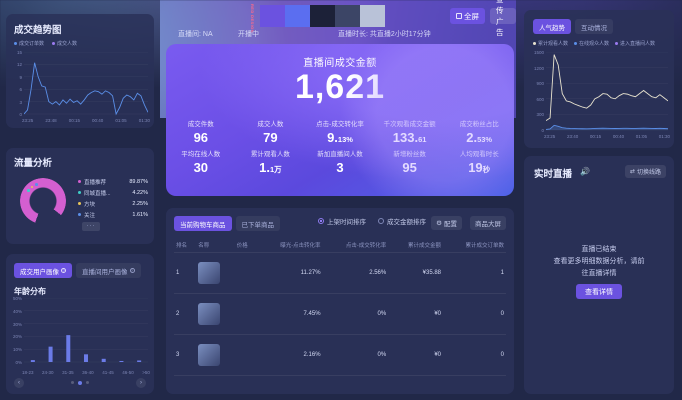 The height and width of the screenshot is (400, 682). Describe the element at coordinates (450, 224) in the screenshot. I see `config-label: 配置` at that location.